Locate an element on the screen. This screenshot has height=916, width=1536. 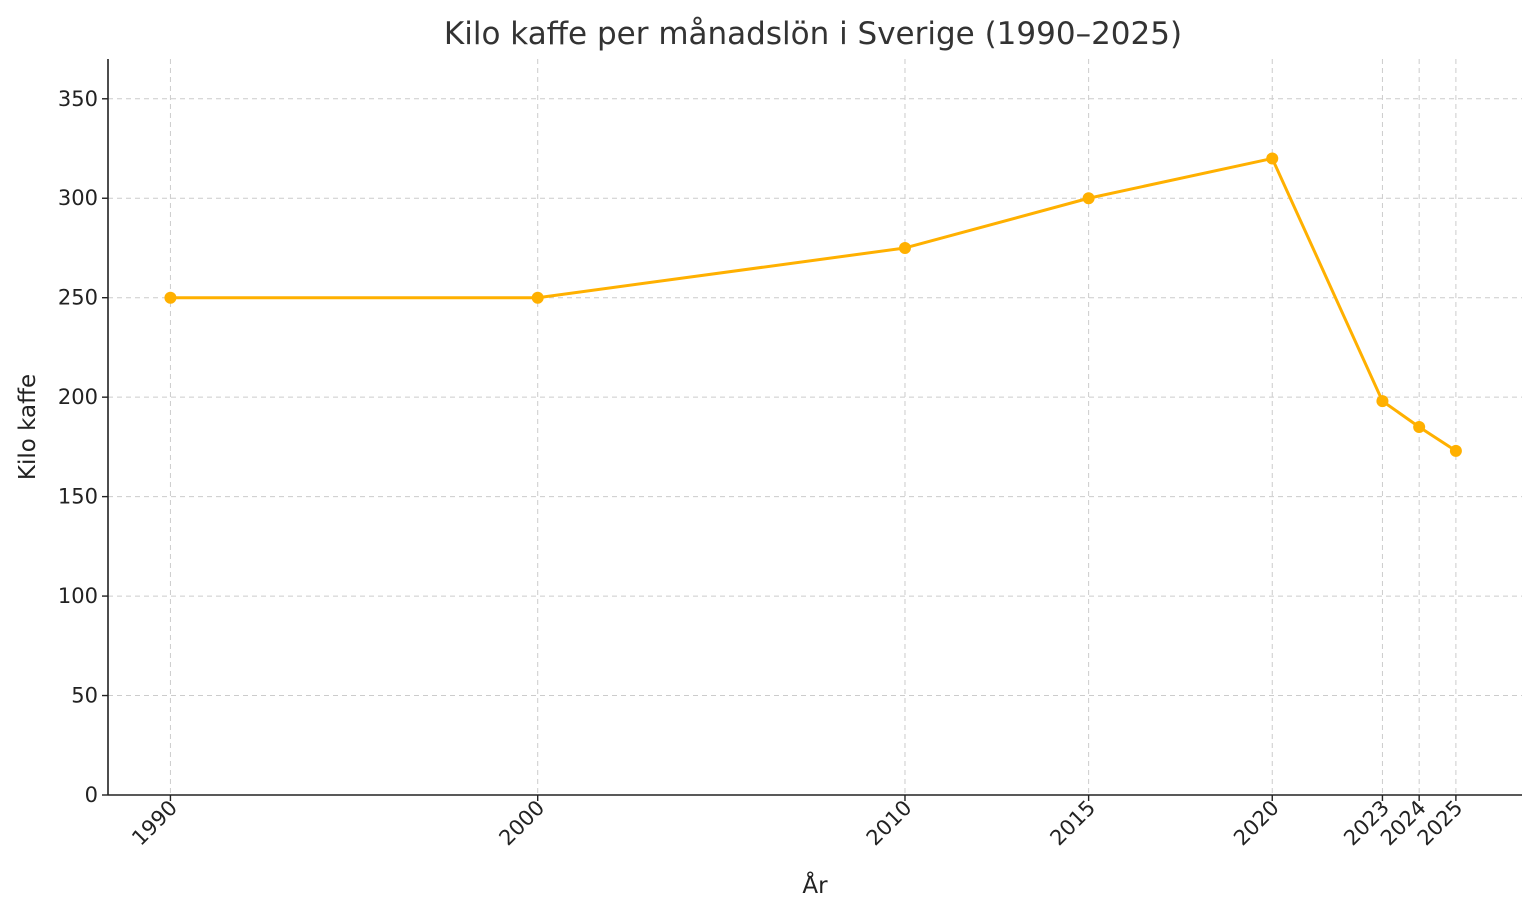
y-axis-label: Kilo kaffe is located at coordinates (28, 427).